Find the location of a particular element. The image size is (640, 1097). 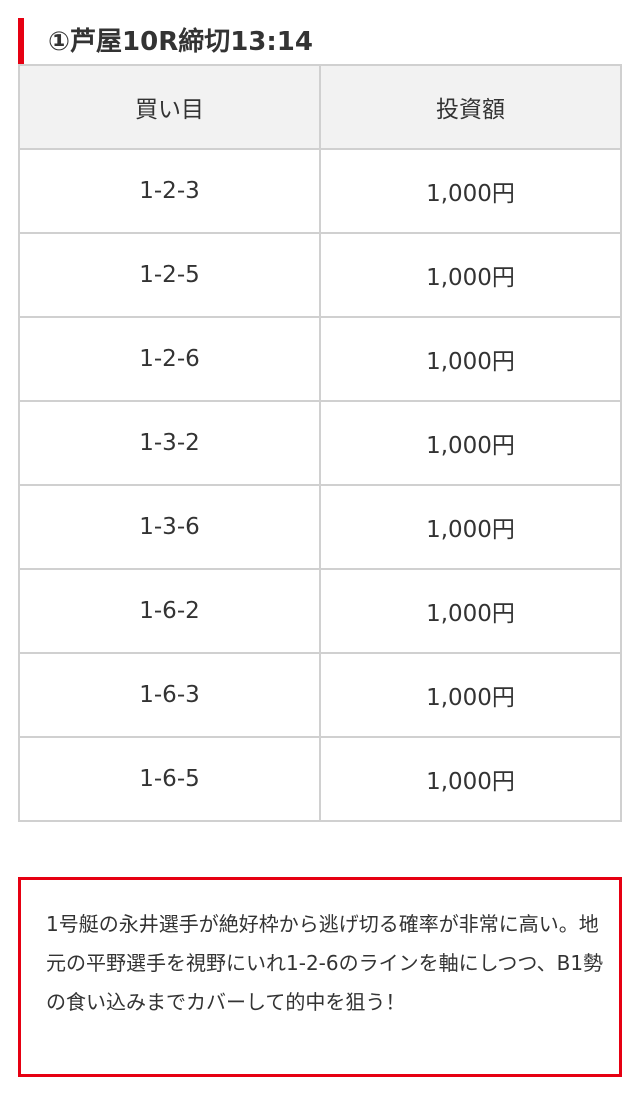

bet-combination: 1-2-6 is located at coordinates (169, 359).